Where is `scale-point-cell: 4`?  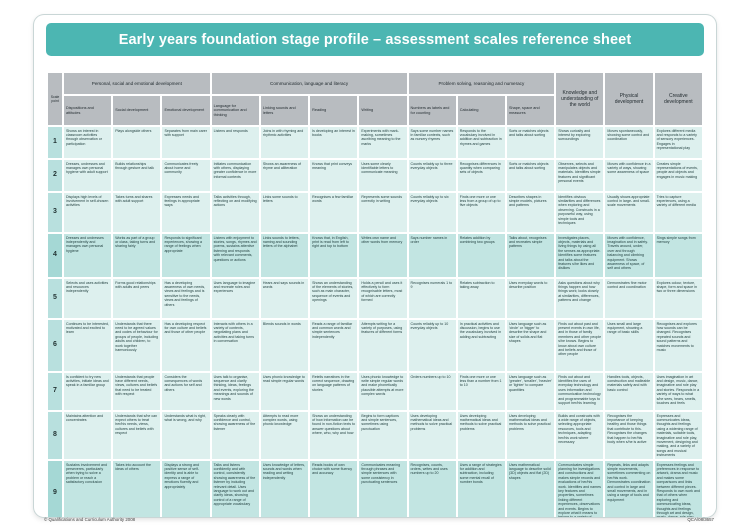
scale-point-cell: 4 is located at coordinates (55, 255).